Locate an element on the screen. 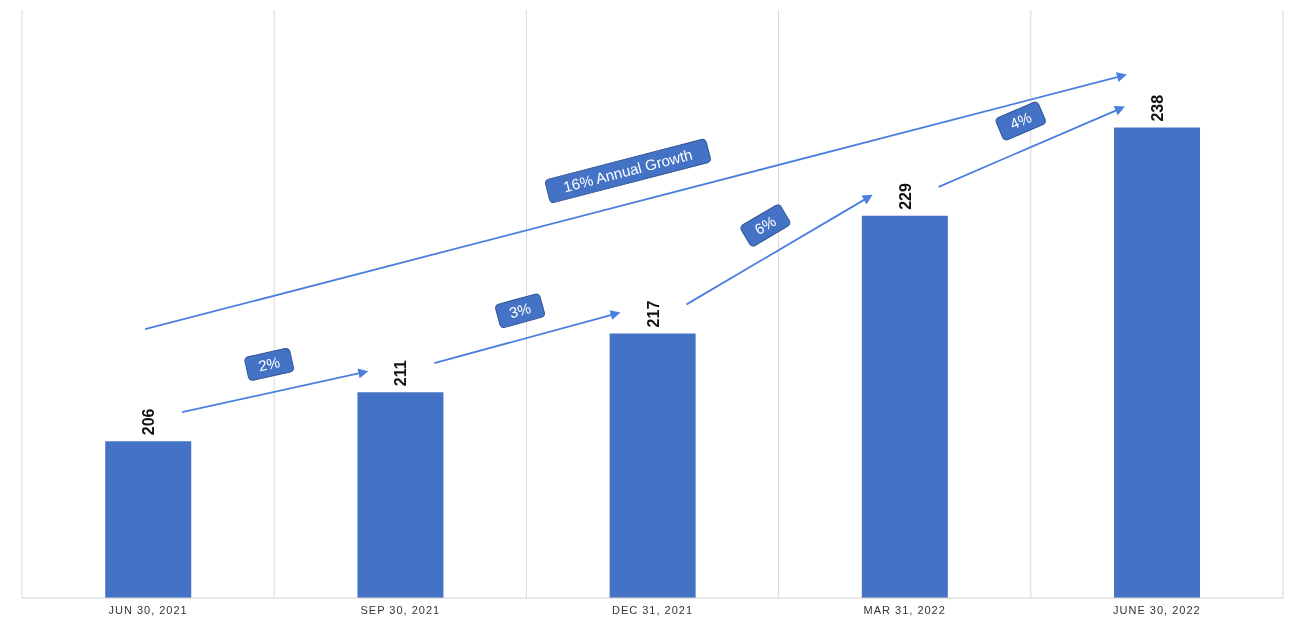 The height and width of the screenshot is (632, 1308). annotation: 4% is located at coordinates (1020, 120).